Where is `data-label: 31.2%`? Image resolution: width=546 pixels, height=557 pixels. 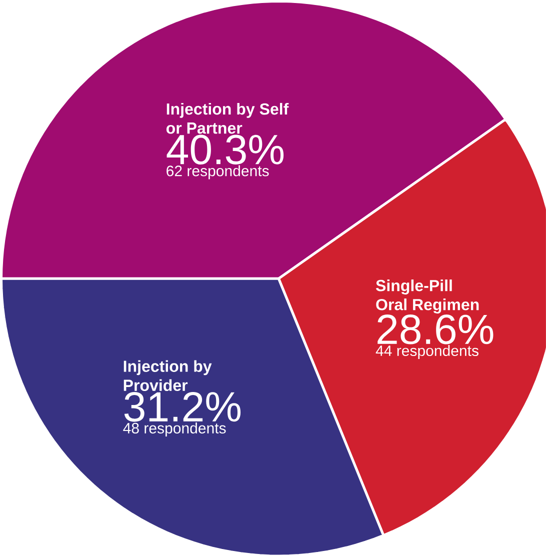 data-label: 31.2% is located at coordinates (182, 407).